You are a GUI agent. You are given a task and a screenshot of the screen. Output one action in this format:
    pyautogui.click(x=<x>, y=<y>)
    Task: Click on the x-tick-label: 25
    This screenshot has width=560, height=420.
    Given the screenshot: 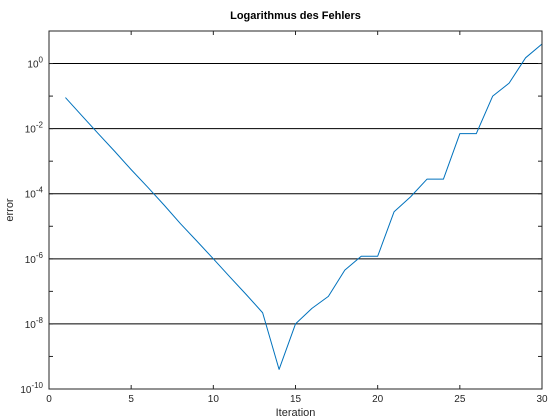 What is the action you would take?
    pyautogui.click(x=460, y=399)
    